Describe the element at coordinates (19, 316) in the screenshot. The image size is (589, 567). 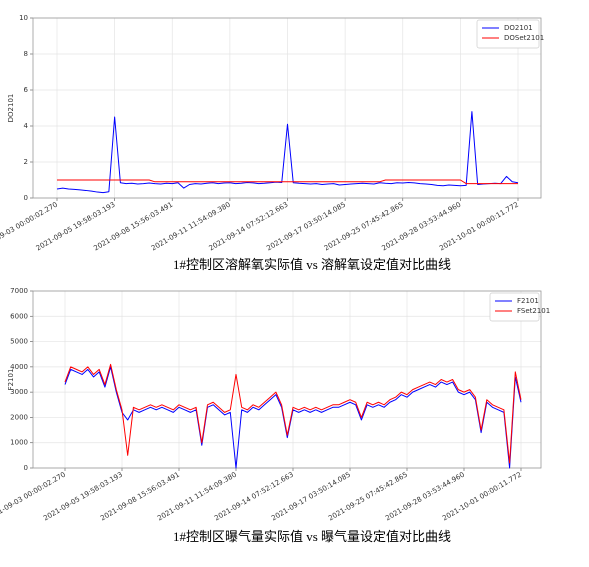
I see `y-tick-label: 6000` at that location.